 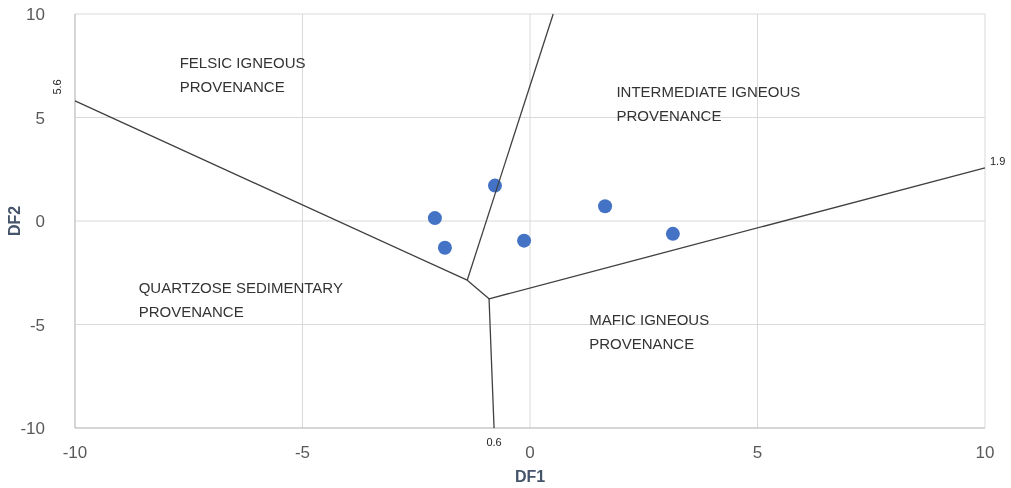 What do you see at coordinates (302, 452) in the screenshot?
I see `x-tick-label: -5` at bounding box center [302, 452].